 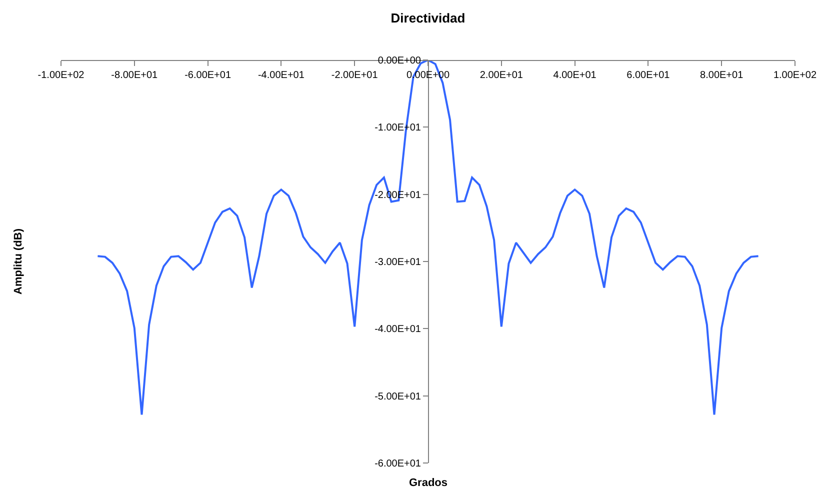 What do you see at coordinates (428, 482) in the screenshot?
I see `x-axis-title: Grados` at bounding box center [428, 482].